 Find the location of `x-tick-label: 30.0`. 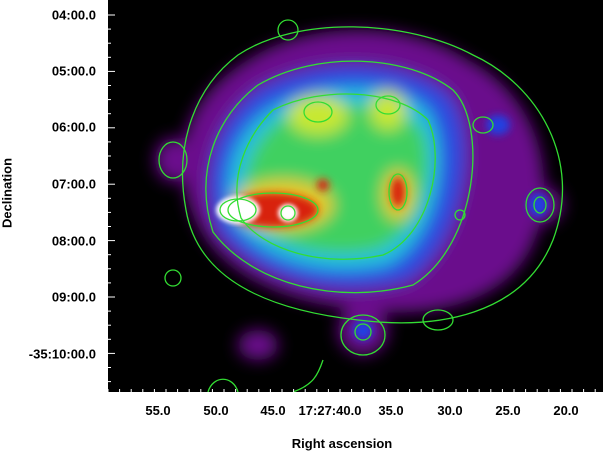

x-tick-label: 30.0 is located at coordinates (450, 410).